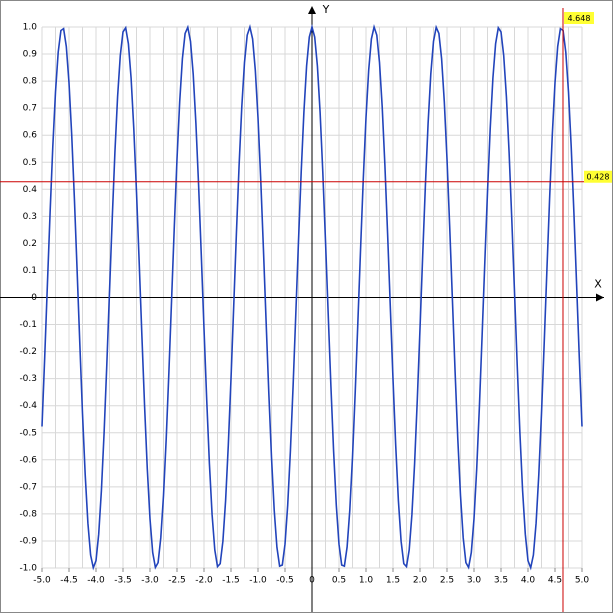 The width and height of the screenshot is (613, 613). What do you see at coordinates (598, 284) in the screenshot?
I see `x-axis-label: X` at bounding box center [598, 284].